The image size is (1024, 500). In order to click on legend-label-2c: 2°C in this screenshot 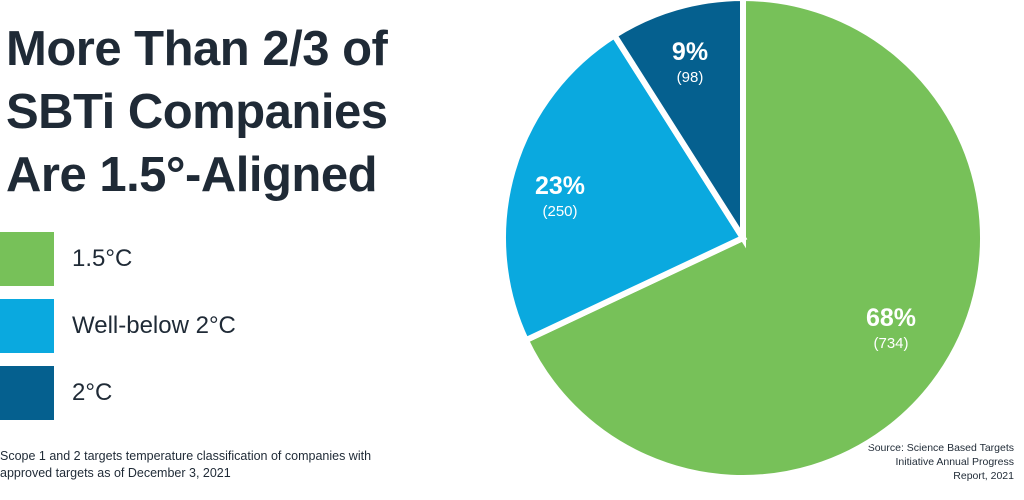, I will do `click(92, 392)`.